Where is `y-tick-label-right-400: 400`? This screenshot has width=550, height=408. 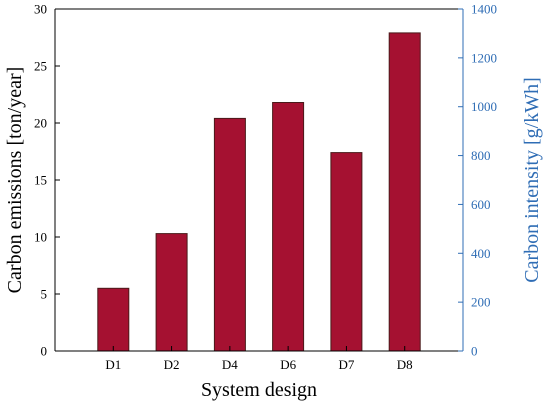 y-tick-label-right-400: 400 is located at coordinates (481, 253).